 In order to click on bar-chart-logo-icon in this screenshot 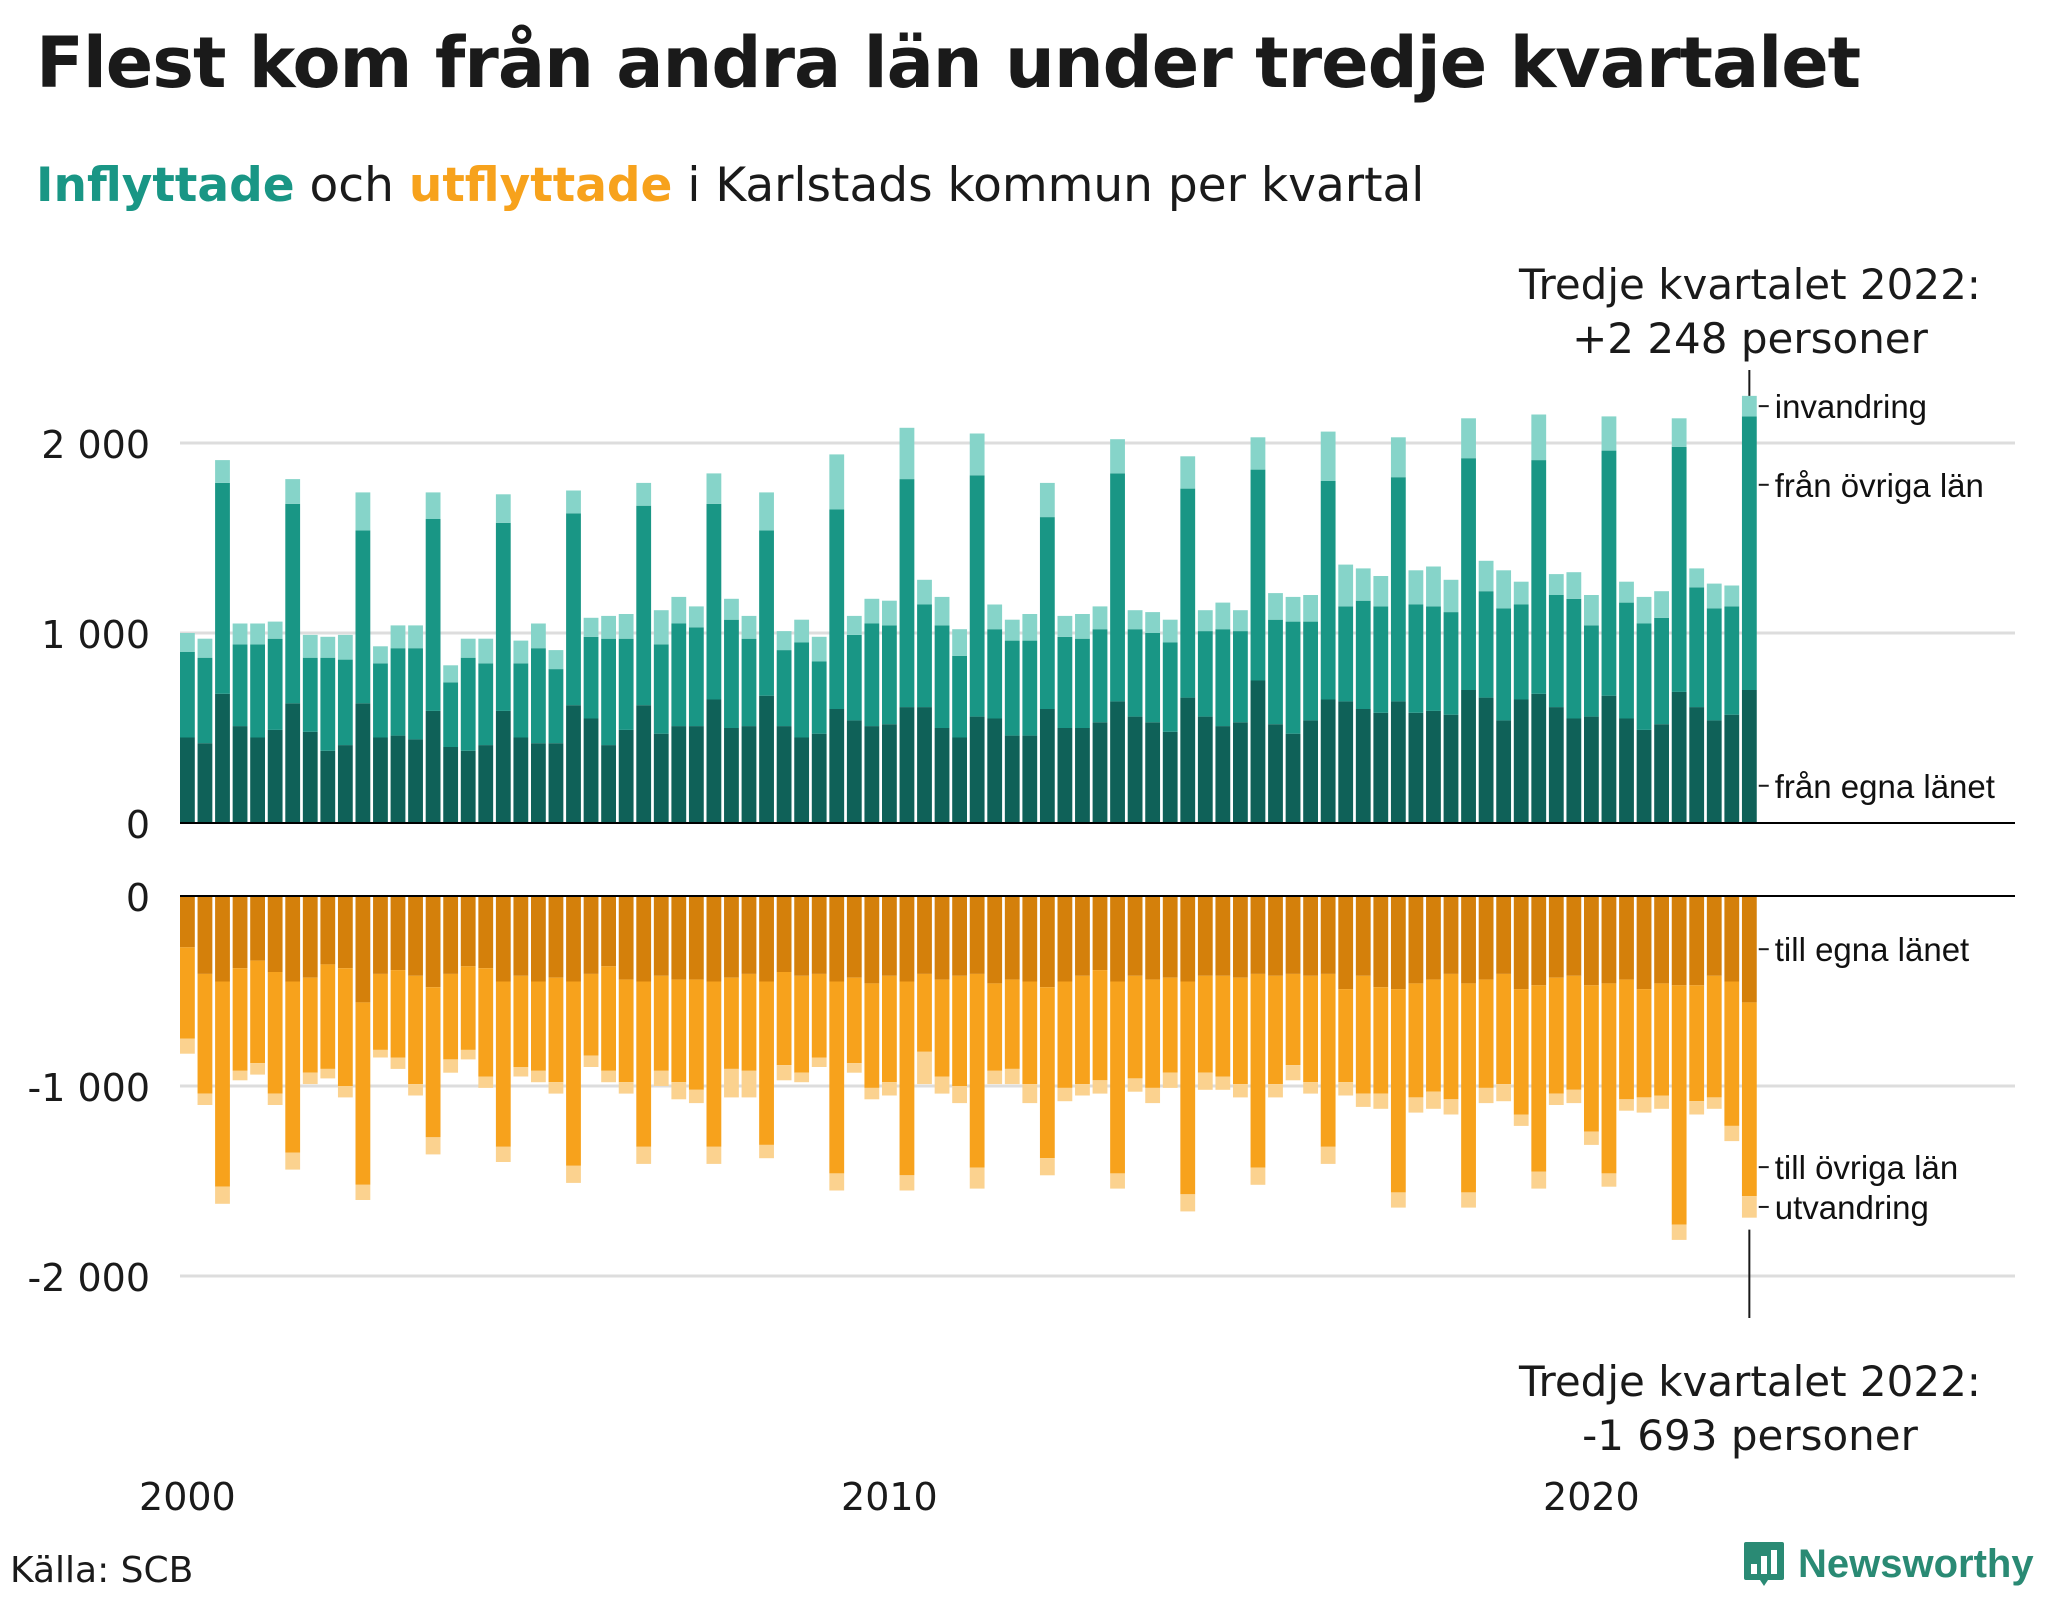, I will do `click(1764, 1564)`.